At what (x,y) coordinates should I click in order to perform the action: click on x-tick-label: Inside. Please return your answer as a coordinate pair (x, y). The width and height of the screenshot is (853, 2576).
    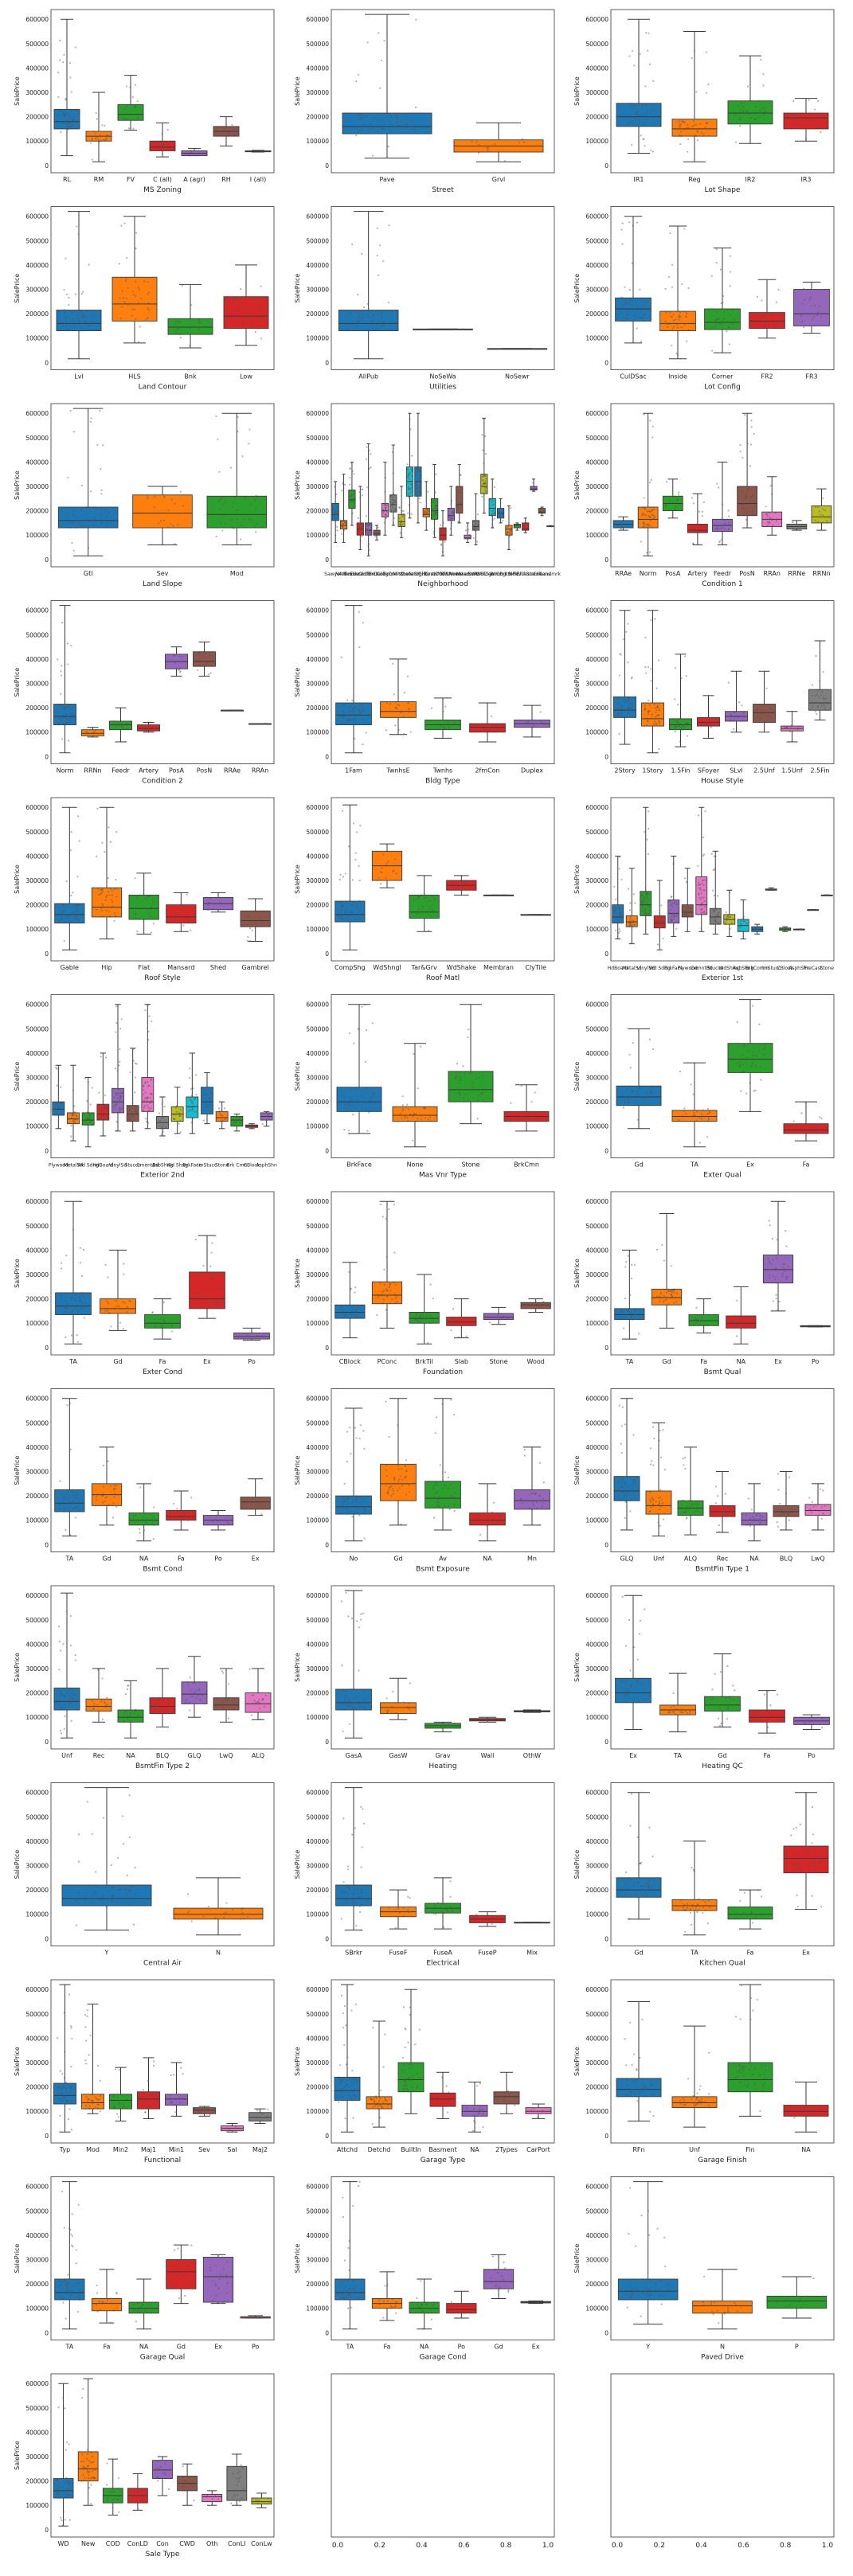
    Looking at the image, I should click on (677, 377).